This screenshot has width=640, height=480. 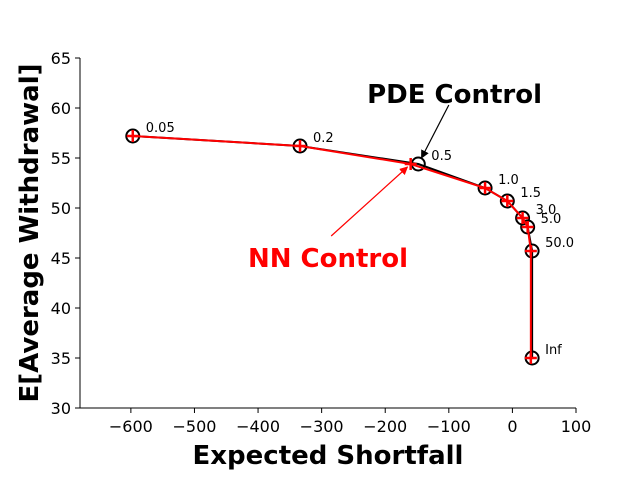 I want to click on x-tick-label: −100, so click(x=449, y=426).